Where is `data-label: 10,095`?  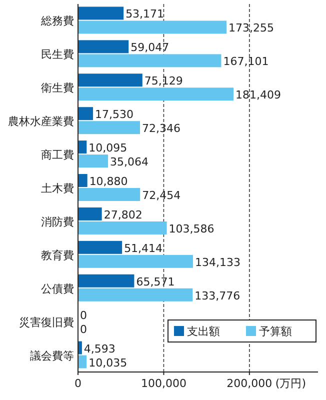
data-label: 10,095 is located at coordinates (108, 148).